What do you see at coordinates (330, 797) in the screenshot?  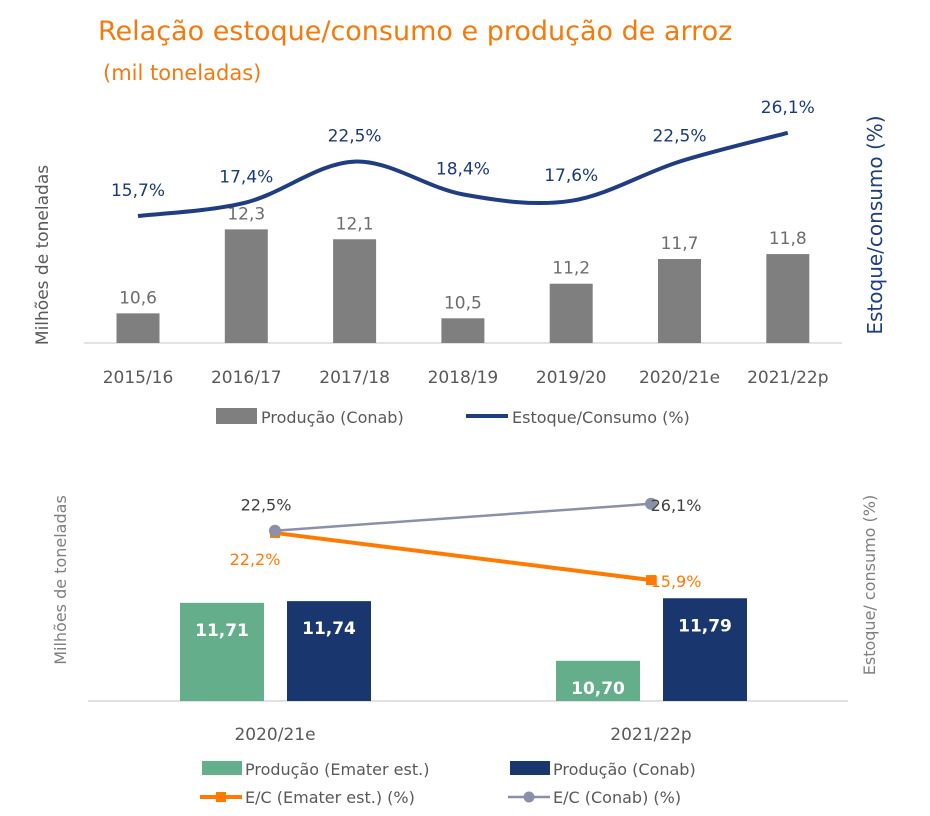 I see `legend-label: E/C (Emater est.) (%)` at bounding box center [330, 797].